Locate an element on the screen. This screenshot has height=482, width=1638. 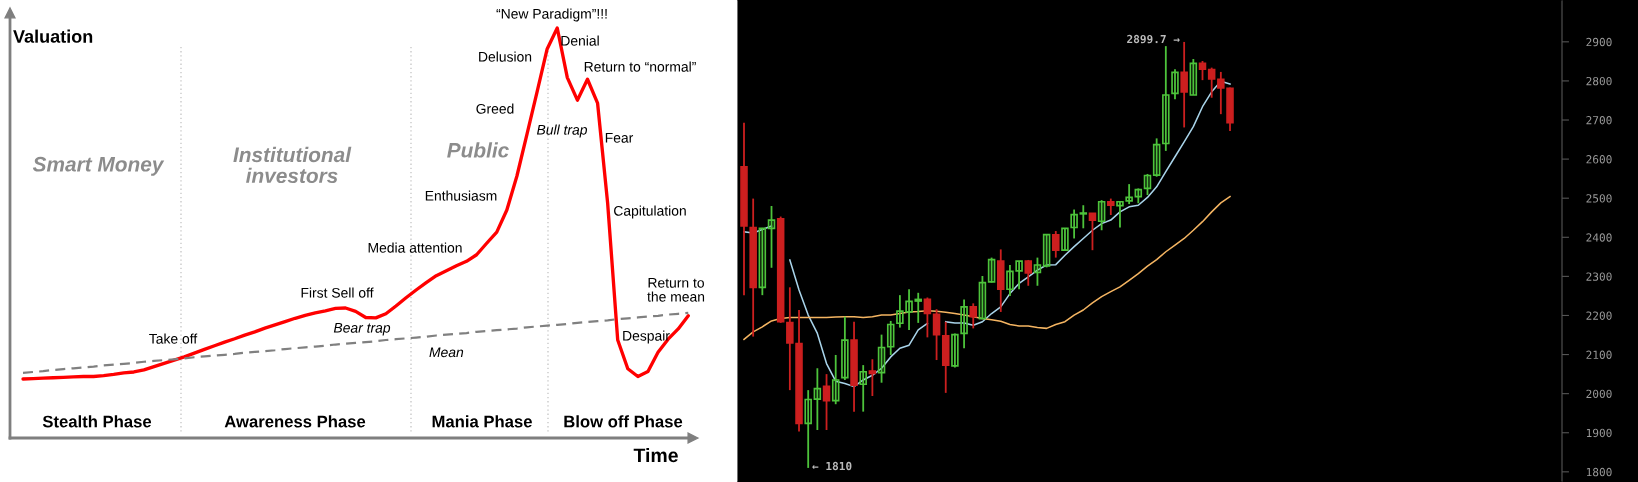
annotation: Awareness Phase is located at coordinates (295, 421).